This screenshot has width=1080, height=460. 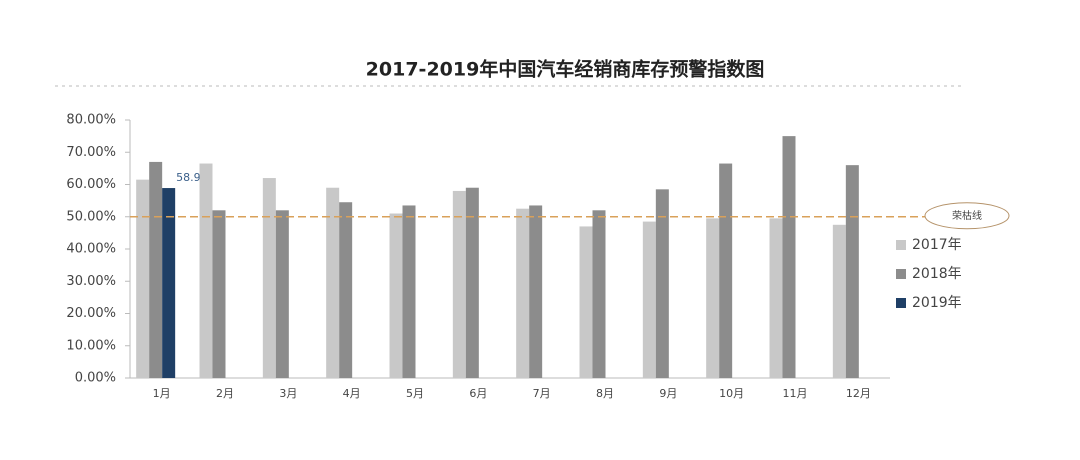 What do you see at coordinates (91, 345) in the screenshot?
I see `y-tick-label: 10.00%` at bounding box center [91, 345].